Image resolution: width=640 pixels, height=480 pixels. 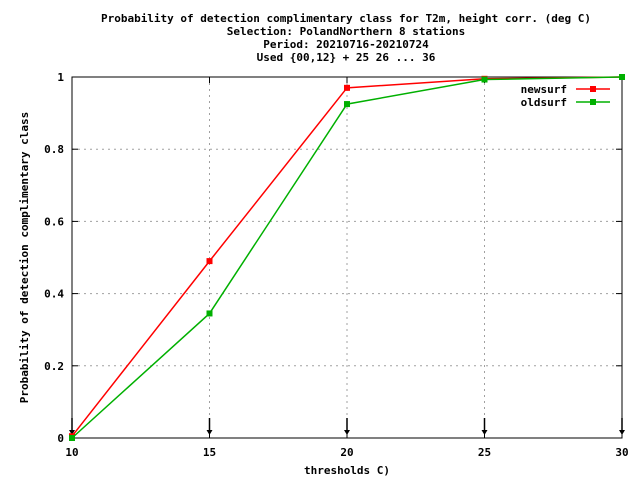 What do you see at coordinates (544, 102) in the screenshot?
I see `legend-label: oldsurf` at bounding box center [544, 102].